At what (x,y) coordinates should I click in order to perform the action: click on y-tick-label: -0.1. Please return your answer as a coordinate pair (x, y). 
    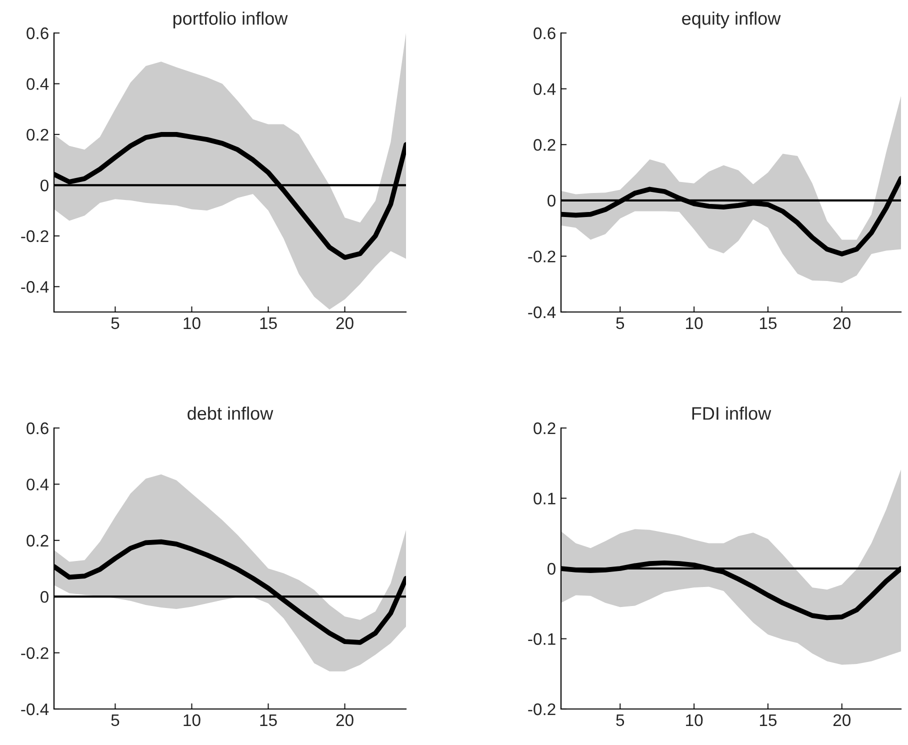
    Looking at the image, I should click on (542, 639).